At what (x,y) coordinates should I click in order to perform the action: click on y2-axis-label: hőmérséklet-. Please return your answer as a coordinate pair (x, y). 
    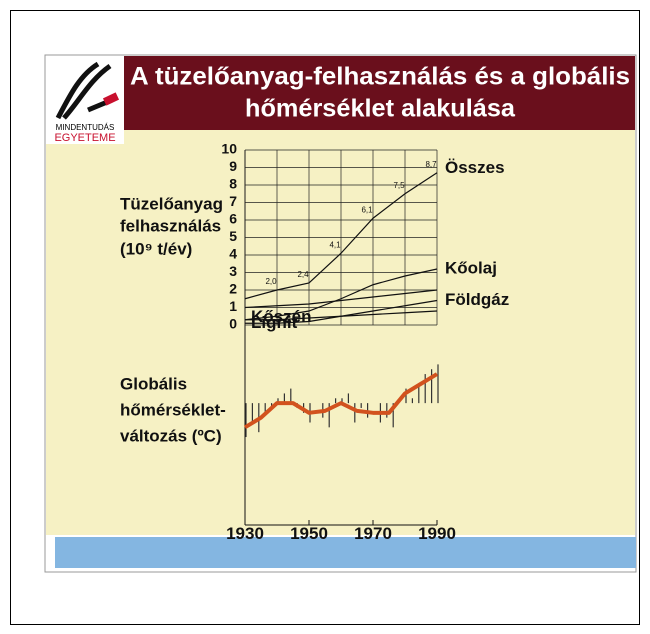
    Looking at the image, I should click on (173, 409).